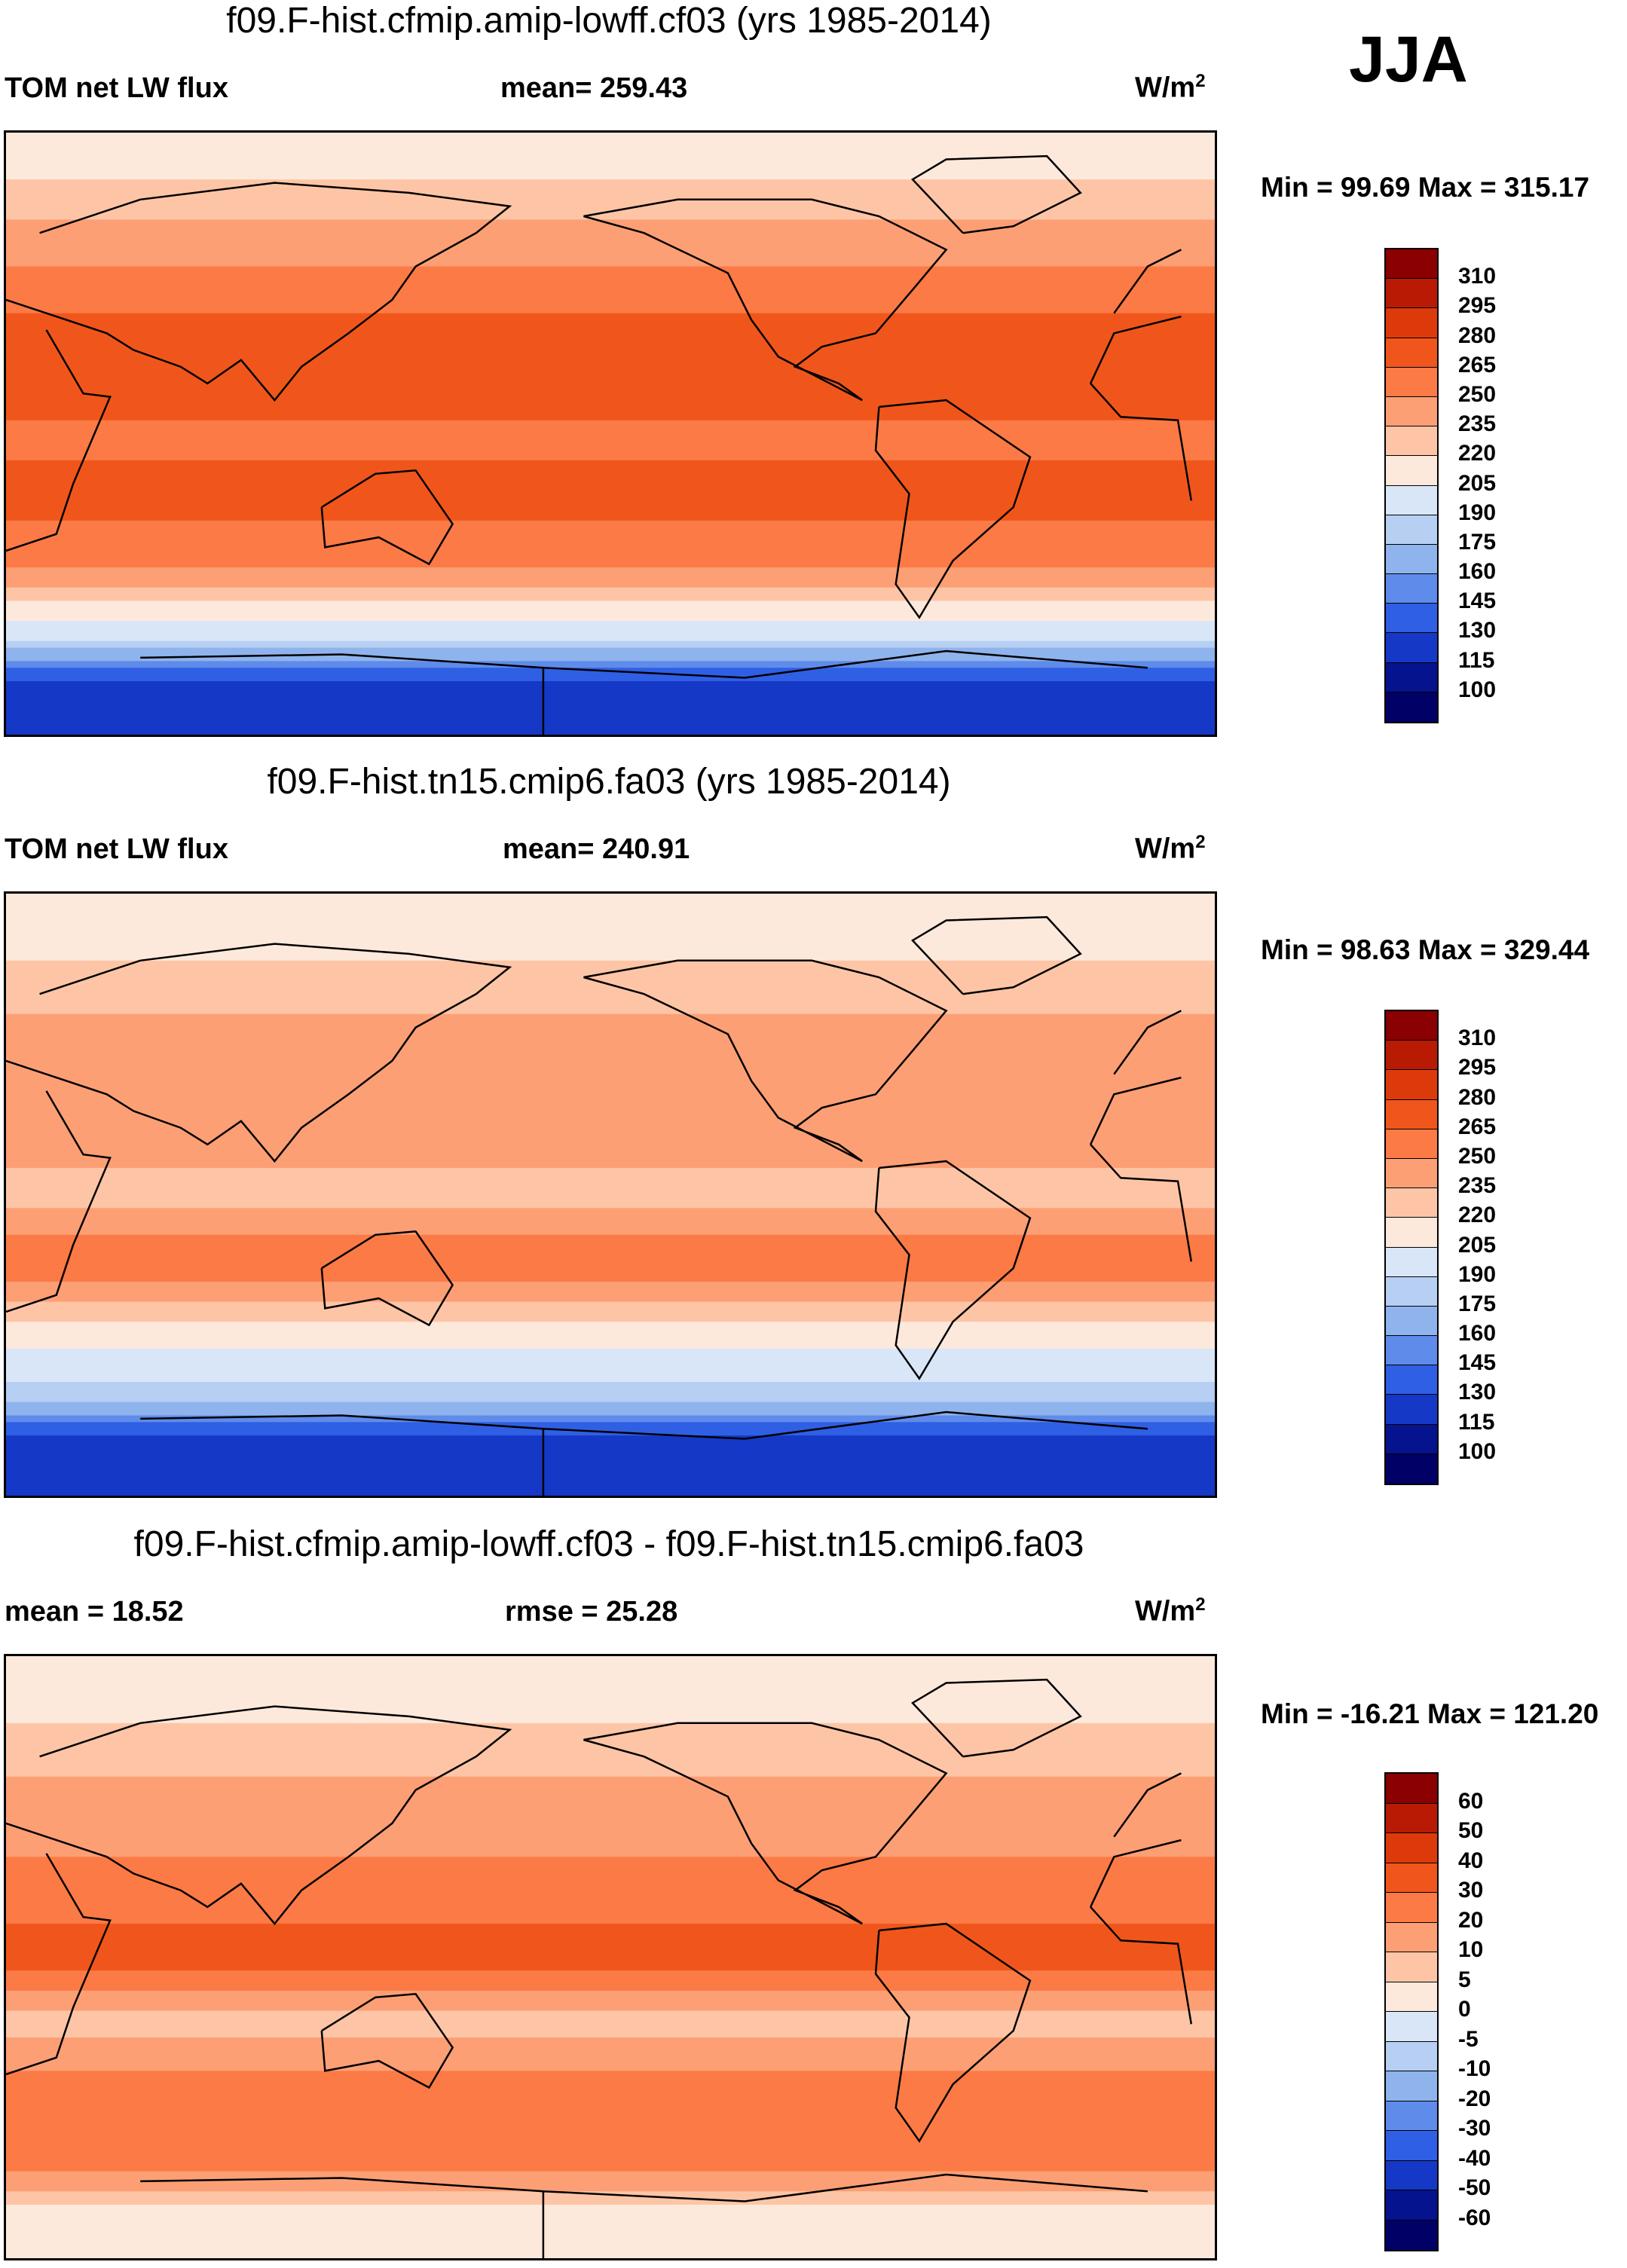 The width and height of the screenshot is (1627, 2268). Describe the element at coordinates (116, 849) in the screenshot. I see `panel-2-variable-label: TOM net LW flux` at that location.